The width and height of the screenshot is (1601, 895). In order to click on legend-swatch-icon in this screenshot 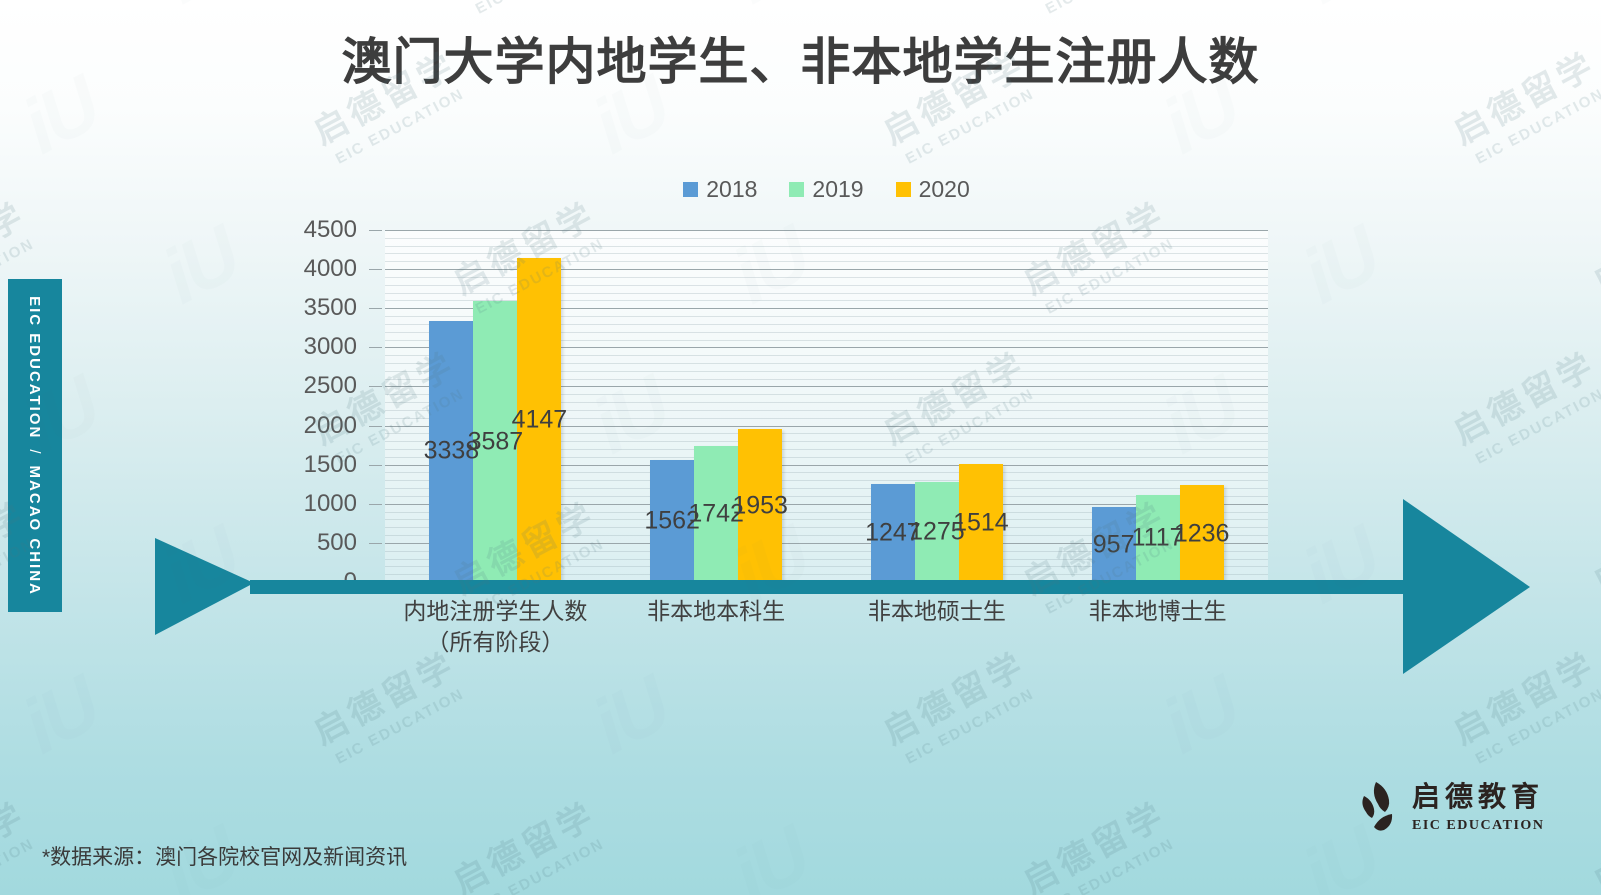, I will do `click(691, 189)`.